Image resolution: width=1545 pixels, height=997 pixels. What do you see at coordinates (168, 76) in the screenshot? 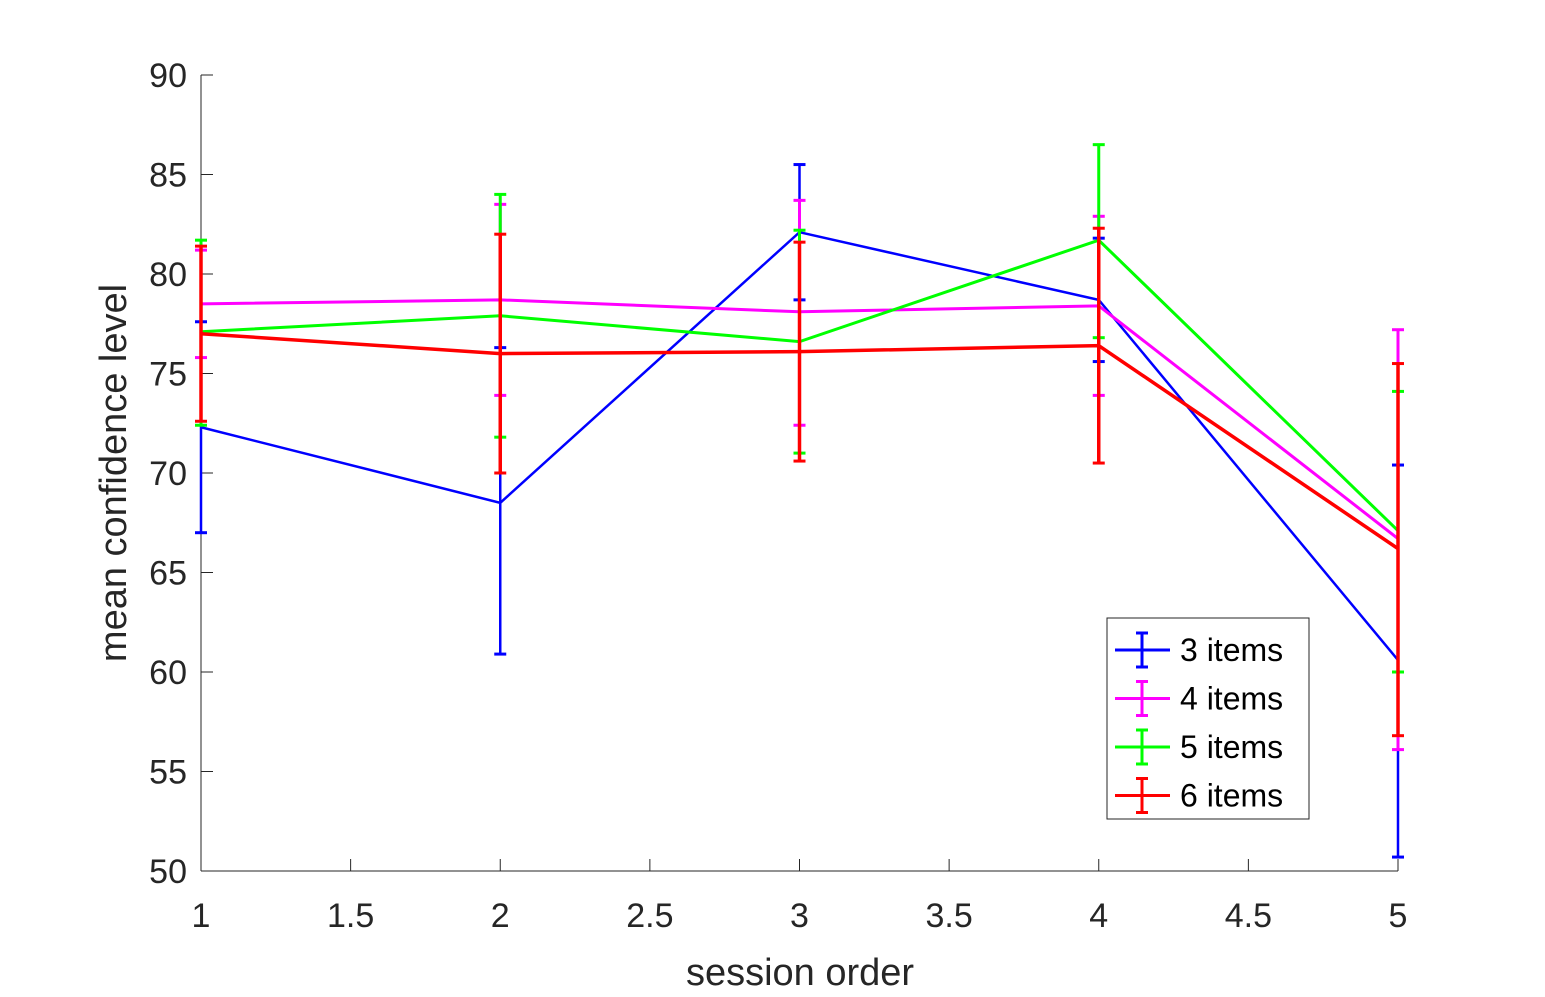
I see `y-tick-label: 90` at bounding box center [168, 76].